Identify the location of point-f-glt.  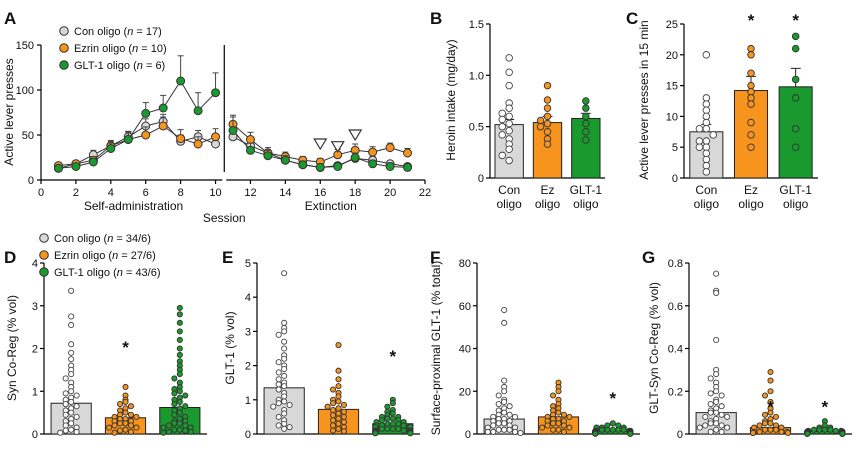
(612, 423).